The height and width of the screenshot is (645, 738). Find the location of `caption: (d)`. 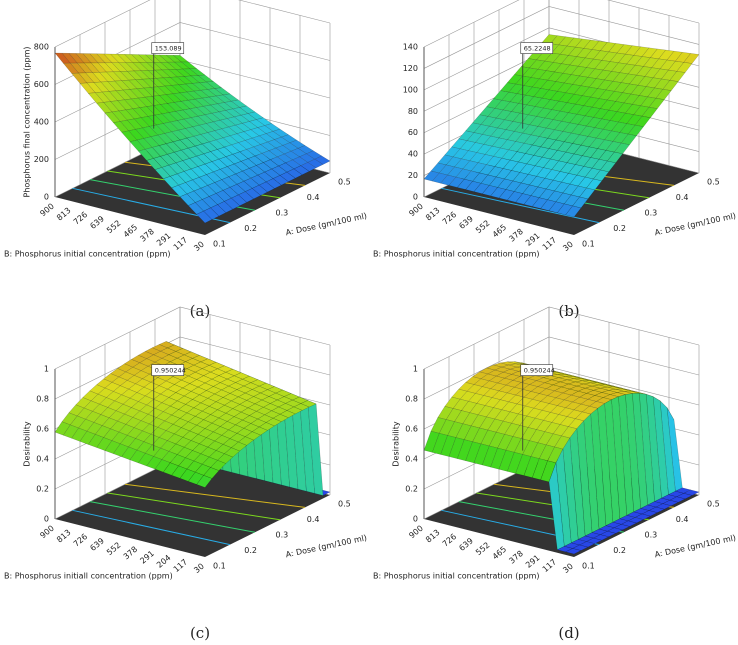

caption: (d) is located at coordinates (568, 633).